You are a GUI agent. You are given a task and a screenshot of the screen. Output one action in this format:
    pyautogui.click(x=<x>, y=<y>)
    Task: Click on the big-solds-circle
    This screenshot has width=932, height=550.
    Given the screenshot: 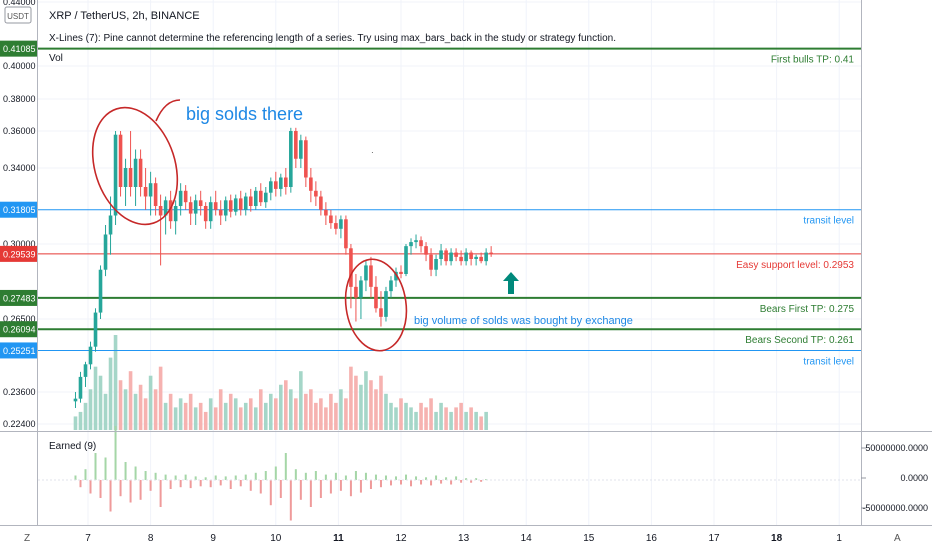 What is the action you would take?
    pyautogui.click(x=135, y=166)
    